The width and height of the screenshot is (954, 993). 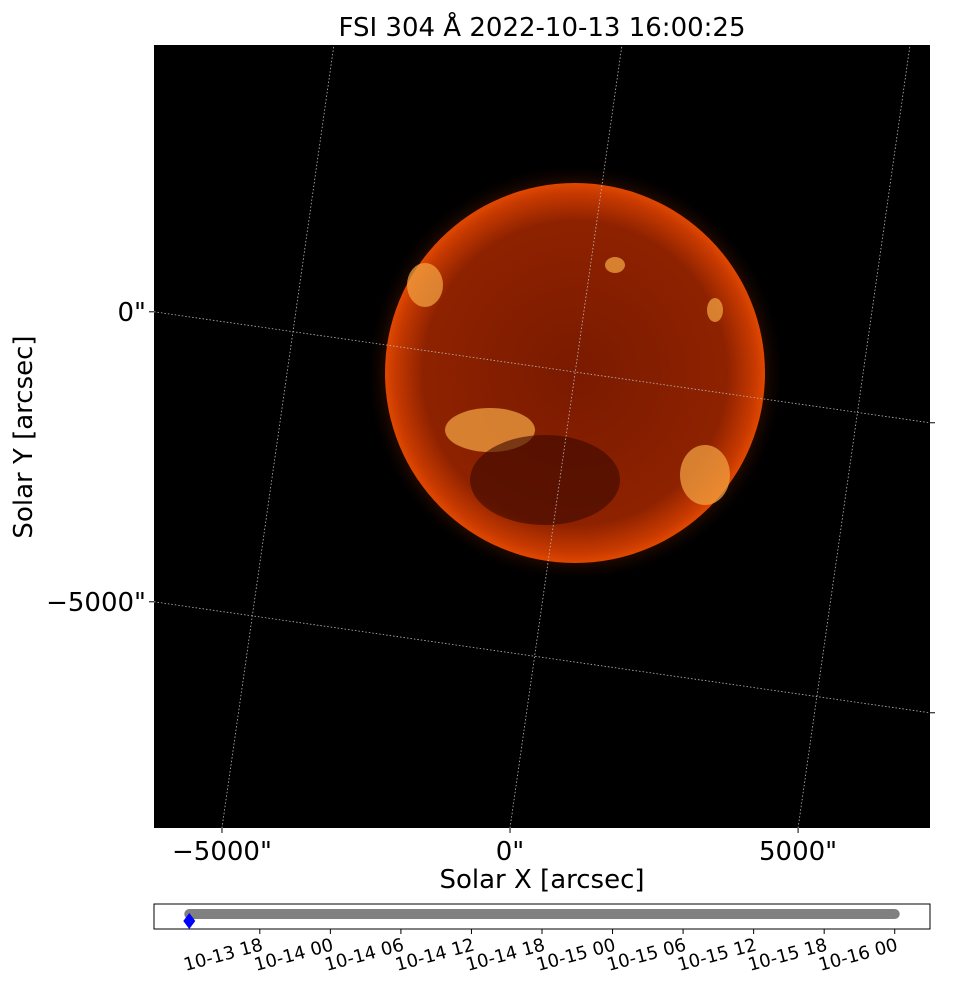 What do you see at coordinates (545, 480) in the screenshot?
I see `coronal-hole` at bounding box center [545, 480].